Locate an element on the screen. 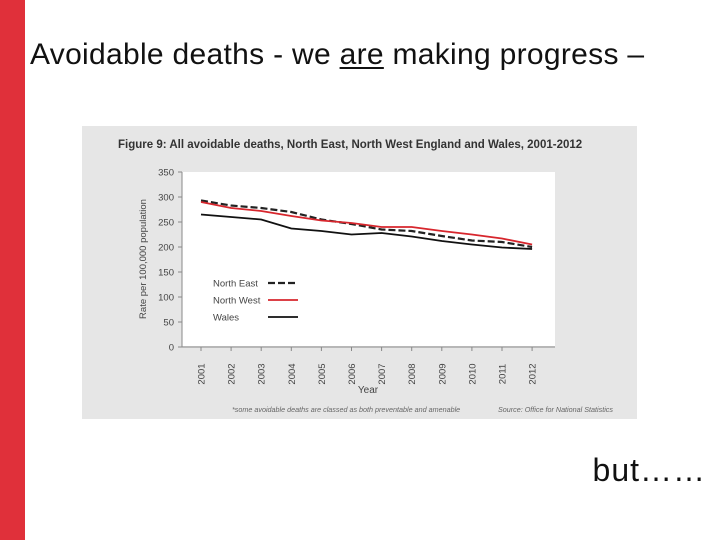 This screenshot has width=720, height=540. y-tick-label: 350 is located at coordinates (166, 173).